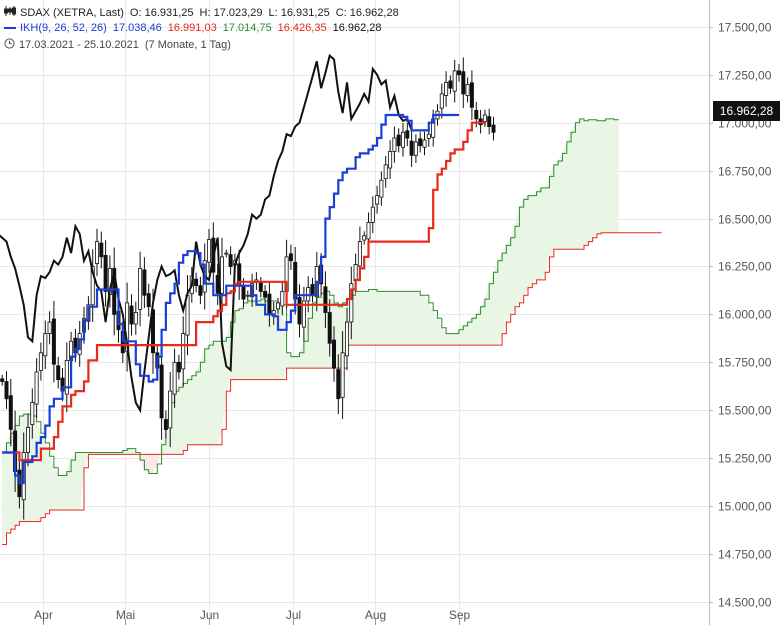 The height and width of the screenshot is (625, 780). I want to click on x-tick-label: Sep, so click(460, 615).